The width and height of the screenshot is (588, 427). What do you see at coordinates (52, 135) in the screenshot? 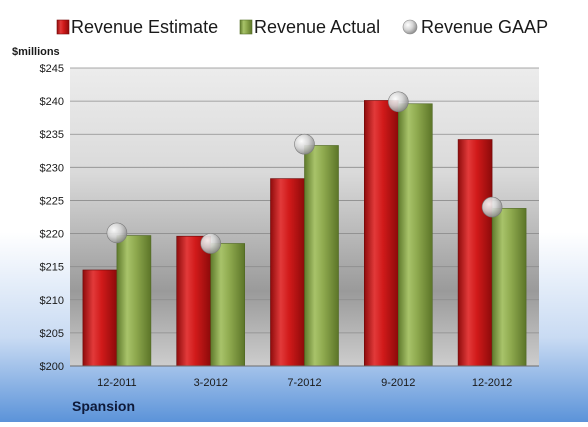
I see `y-tick-label: $235` at bounding box center [52, 135].